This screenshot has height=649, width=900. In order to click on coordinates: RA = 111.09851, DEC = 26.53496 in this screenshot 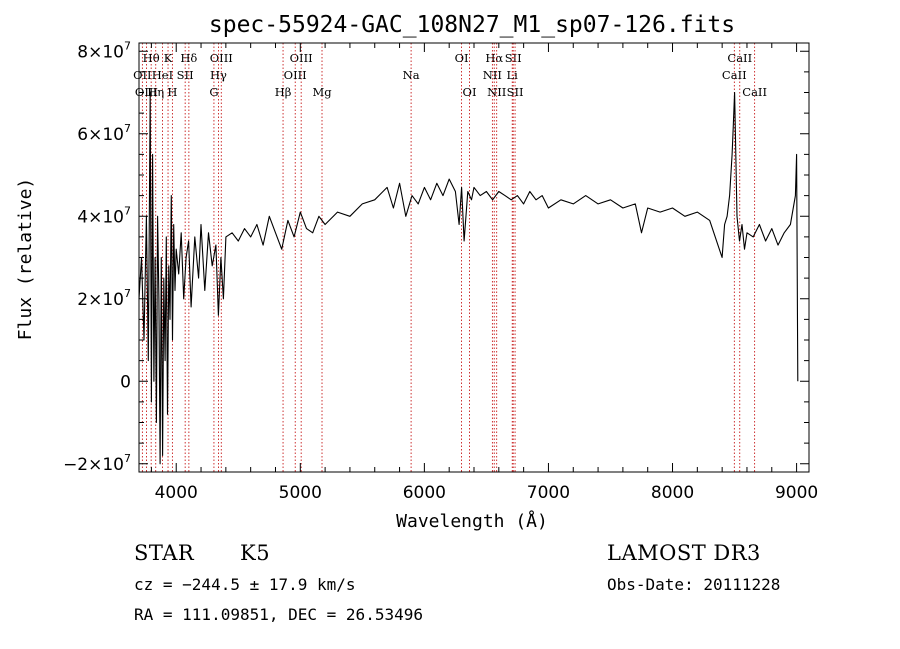, I will do `click(278, 614)`.